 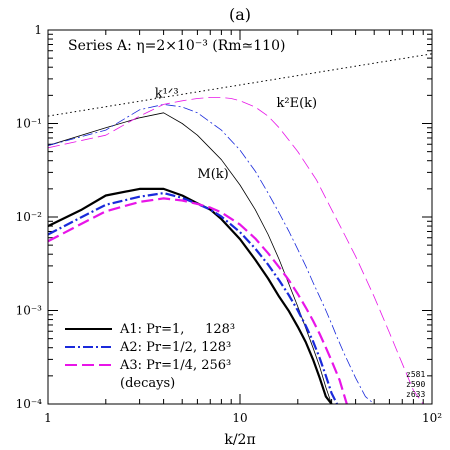 I want to click on legend-entry: A2: Pr=1/2, 128³, so click(x=175, y=347).